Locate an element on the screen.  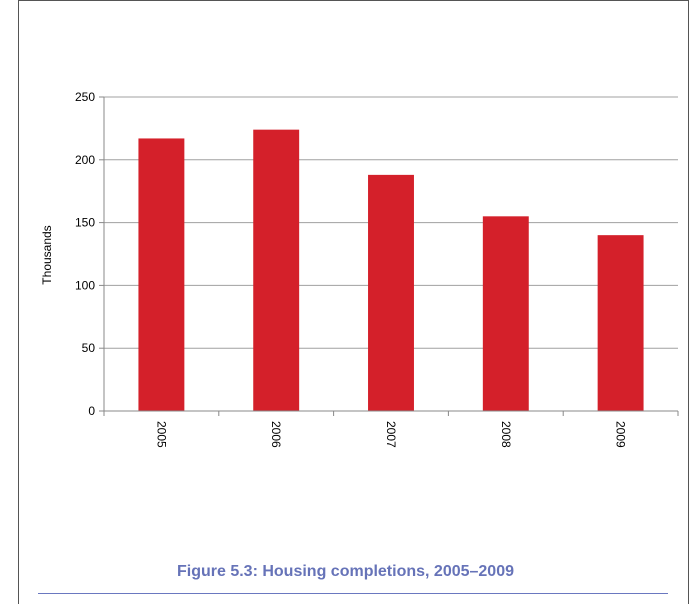
y-tick-label: 0 is located at coordinates (91, 411).